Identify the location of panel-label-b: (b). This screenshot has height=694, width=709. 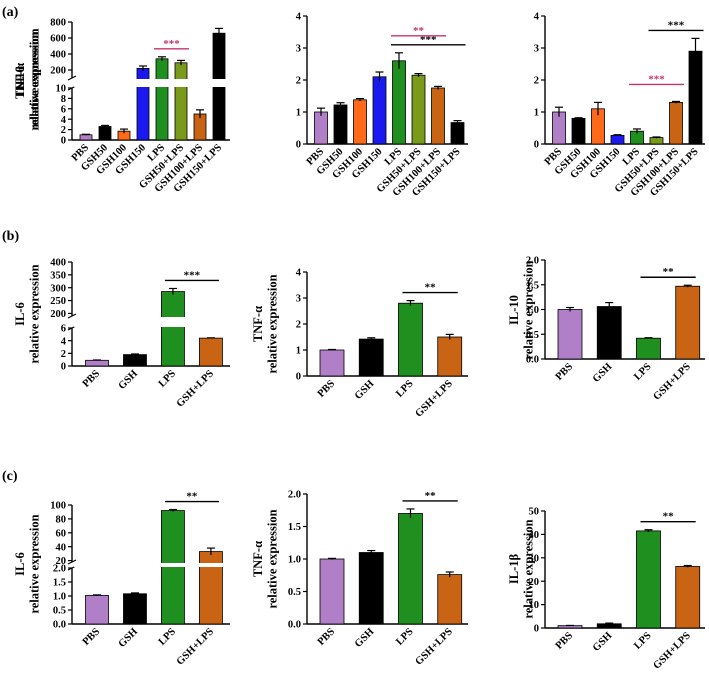
(10, 236).